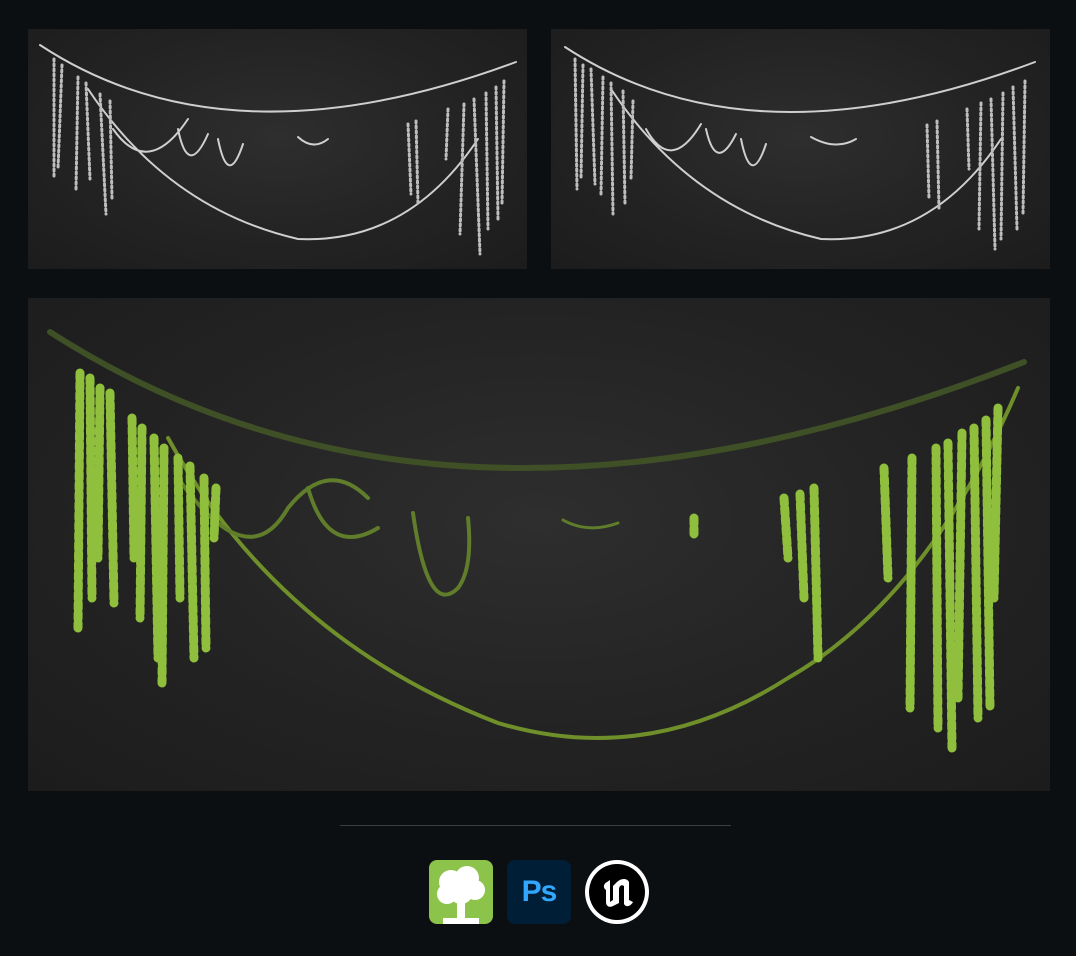 The height and width of the screenshot is (956, 1076). I want to click on section-divider, so click(535, 825).